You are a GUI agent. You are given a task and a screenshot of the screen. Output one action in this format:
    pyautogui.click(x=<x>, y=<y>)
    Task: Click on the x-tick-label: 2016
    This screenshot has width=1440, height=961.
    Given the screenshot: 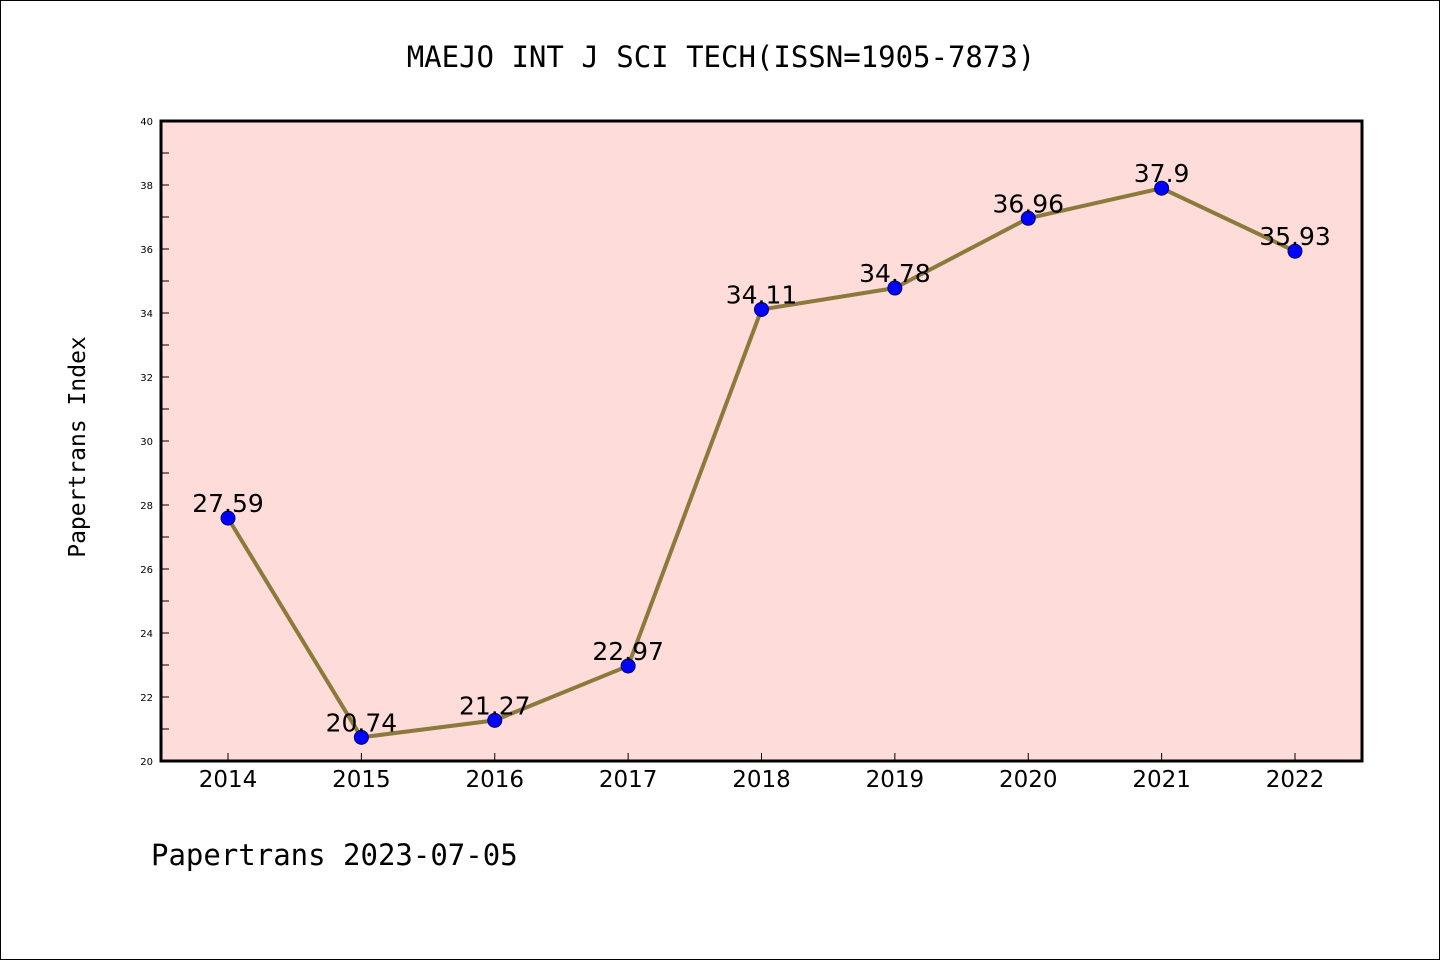 What is the action you would take?
    pyautogui.click(x=494, y=780)
    